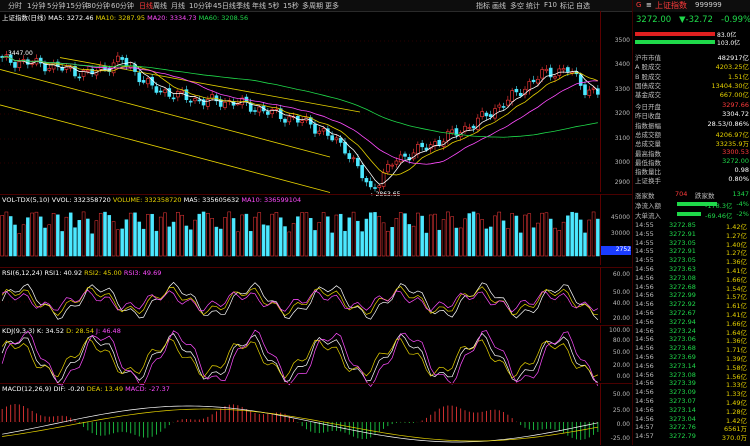 Image resolution: width=750 pixels, height=446 pixels. Describe the element at coordinates (692, 296) in the screenshot. I see `tick-row: 14:56 3272.99 1.57亿` at that location.